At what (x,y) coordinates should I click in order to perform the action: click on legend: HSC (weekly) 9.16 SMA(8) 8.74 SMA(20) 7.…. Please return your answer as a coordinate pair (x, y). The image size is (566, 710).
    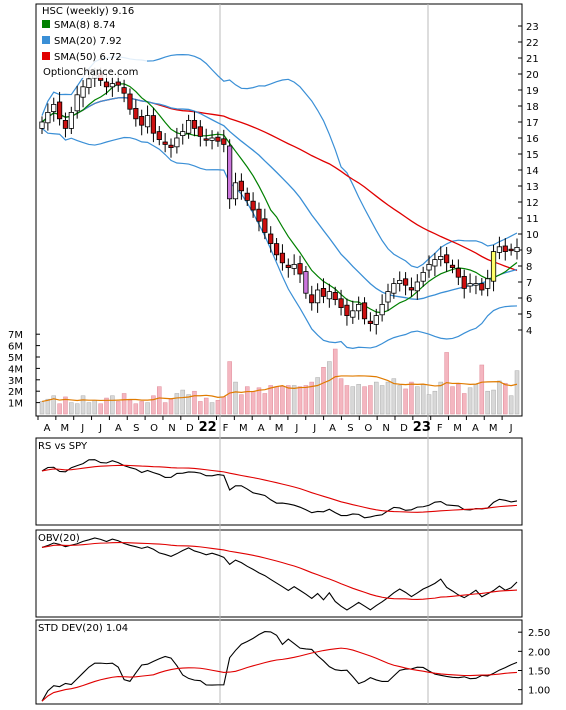
    Looking at the image, I should click on (92, 41).